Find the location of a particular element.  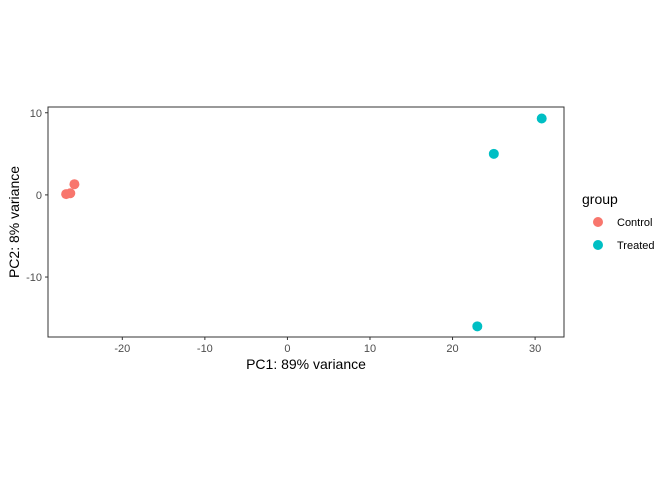

y-axis-ticks: -10 0 10 is located at coordinates (37, 196).